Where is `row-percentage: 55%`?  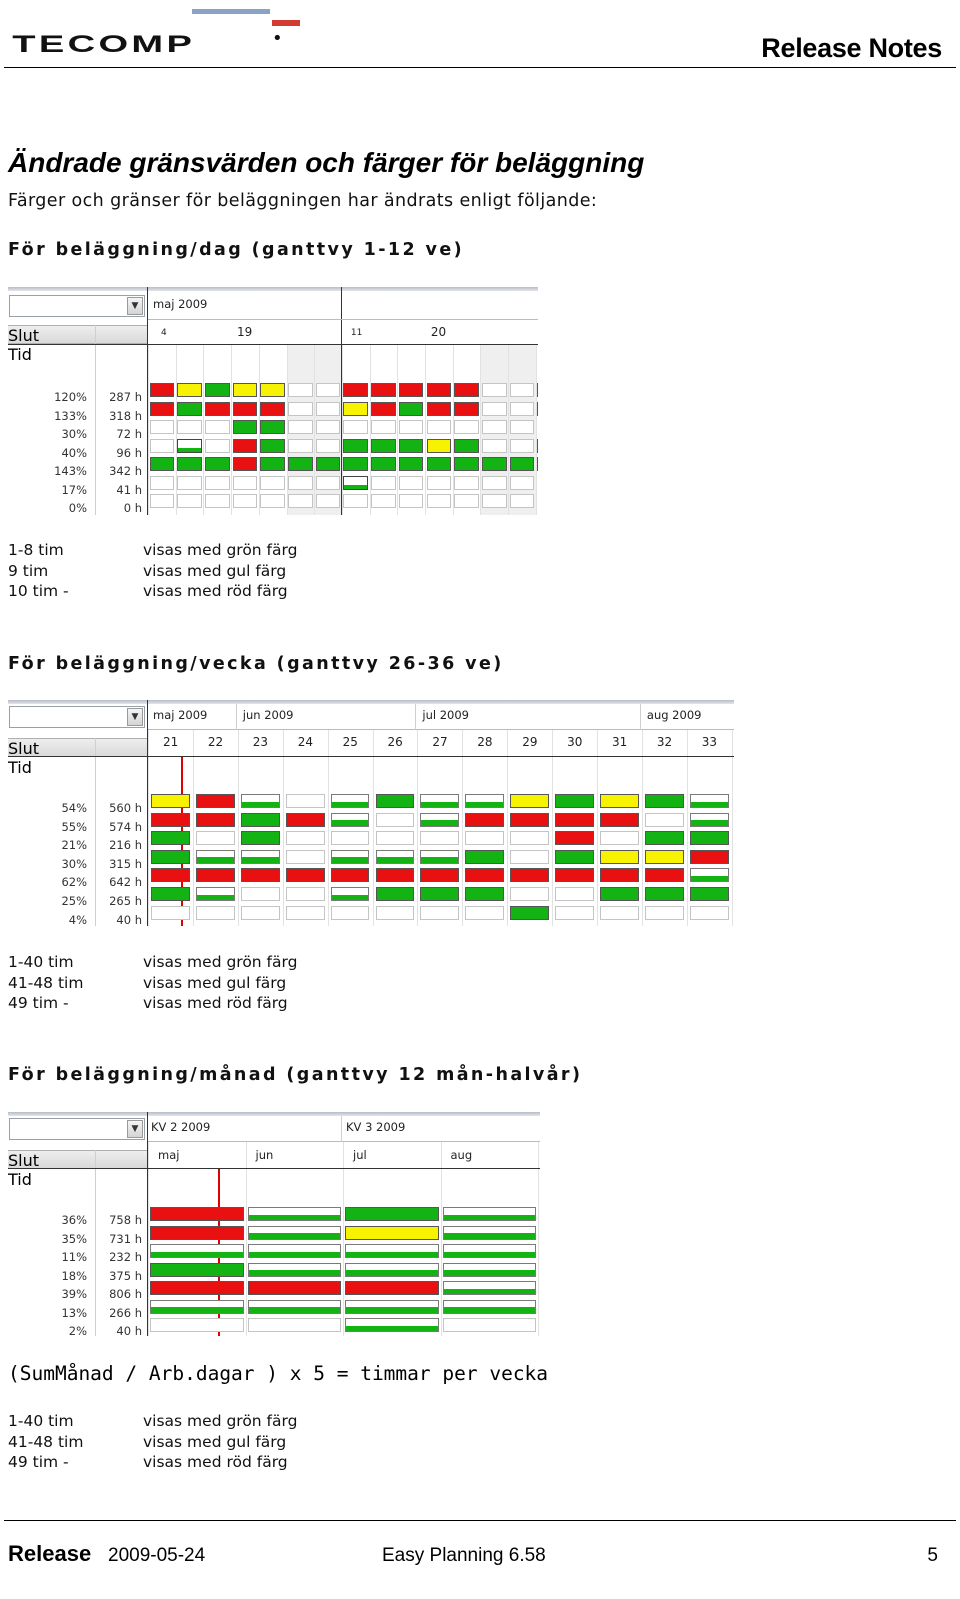
row-percentage: 55% is located at coordinates (74, 826).